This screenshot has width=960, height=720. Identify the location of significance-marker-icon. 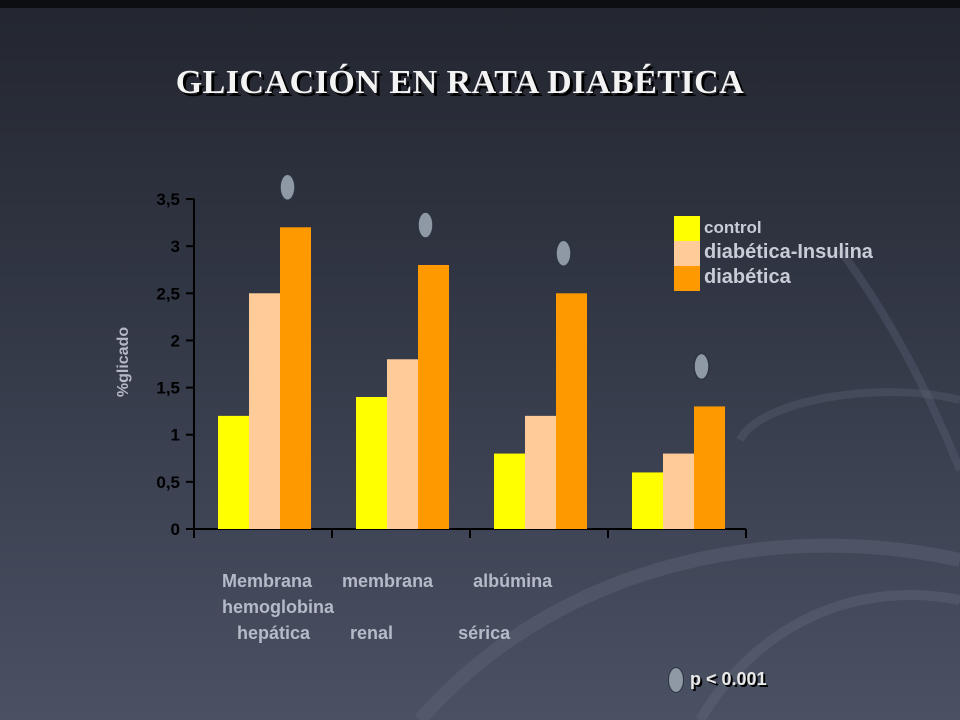
(676, 680).